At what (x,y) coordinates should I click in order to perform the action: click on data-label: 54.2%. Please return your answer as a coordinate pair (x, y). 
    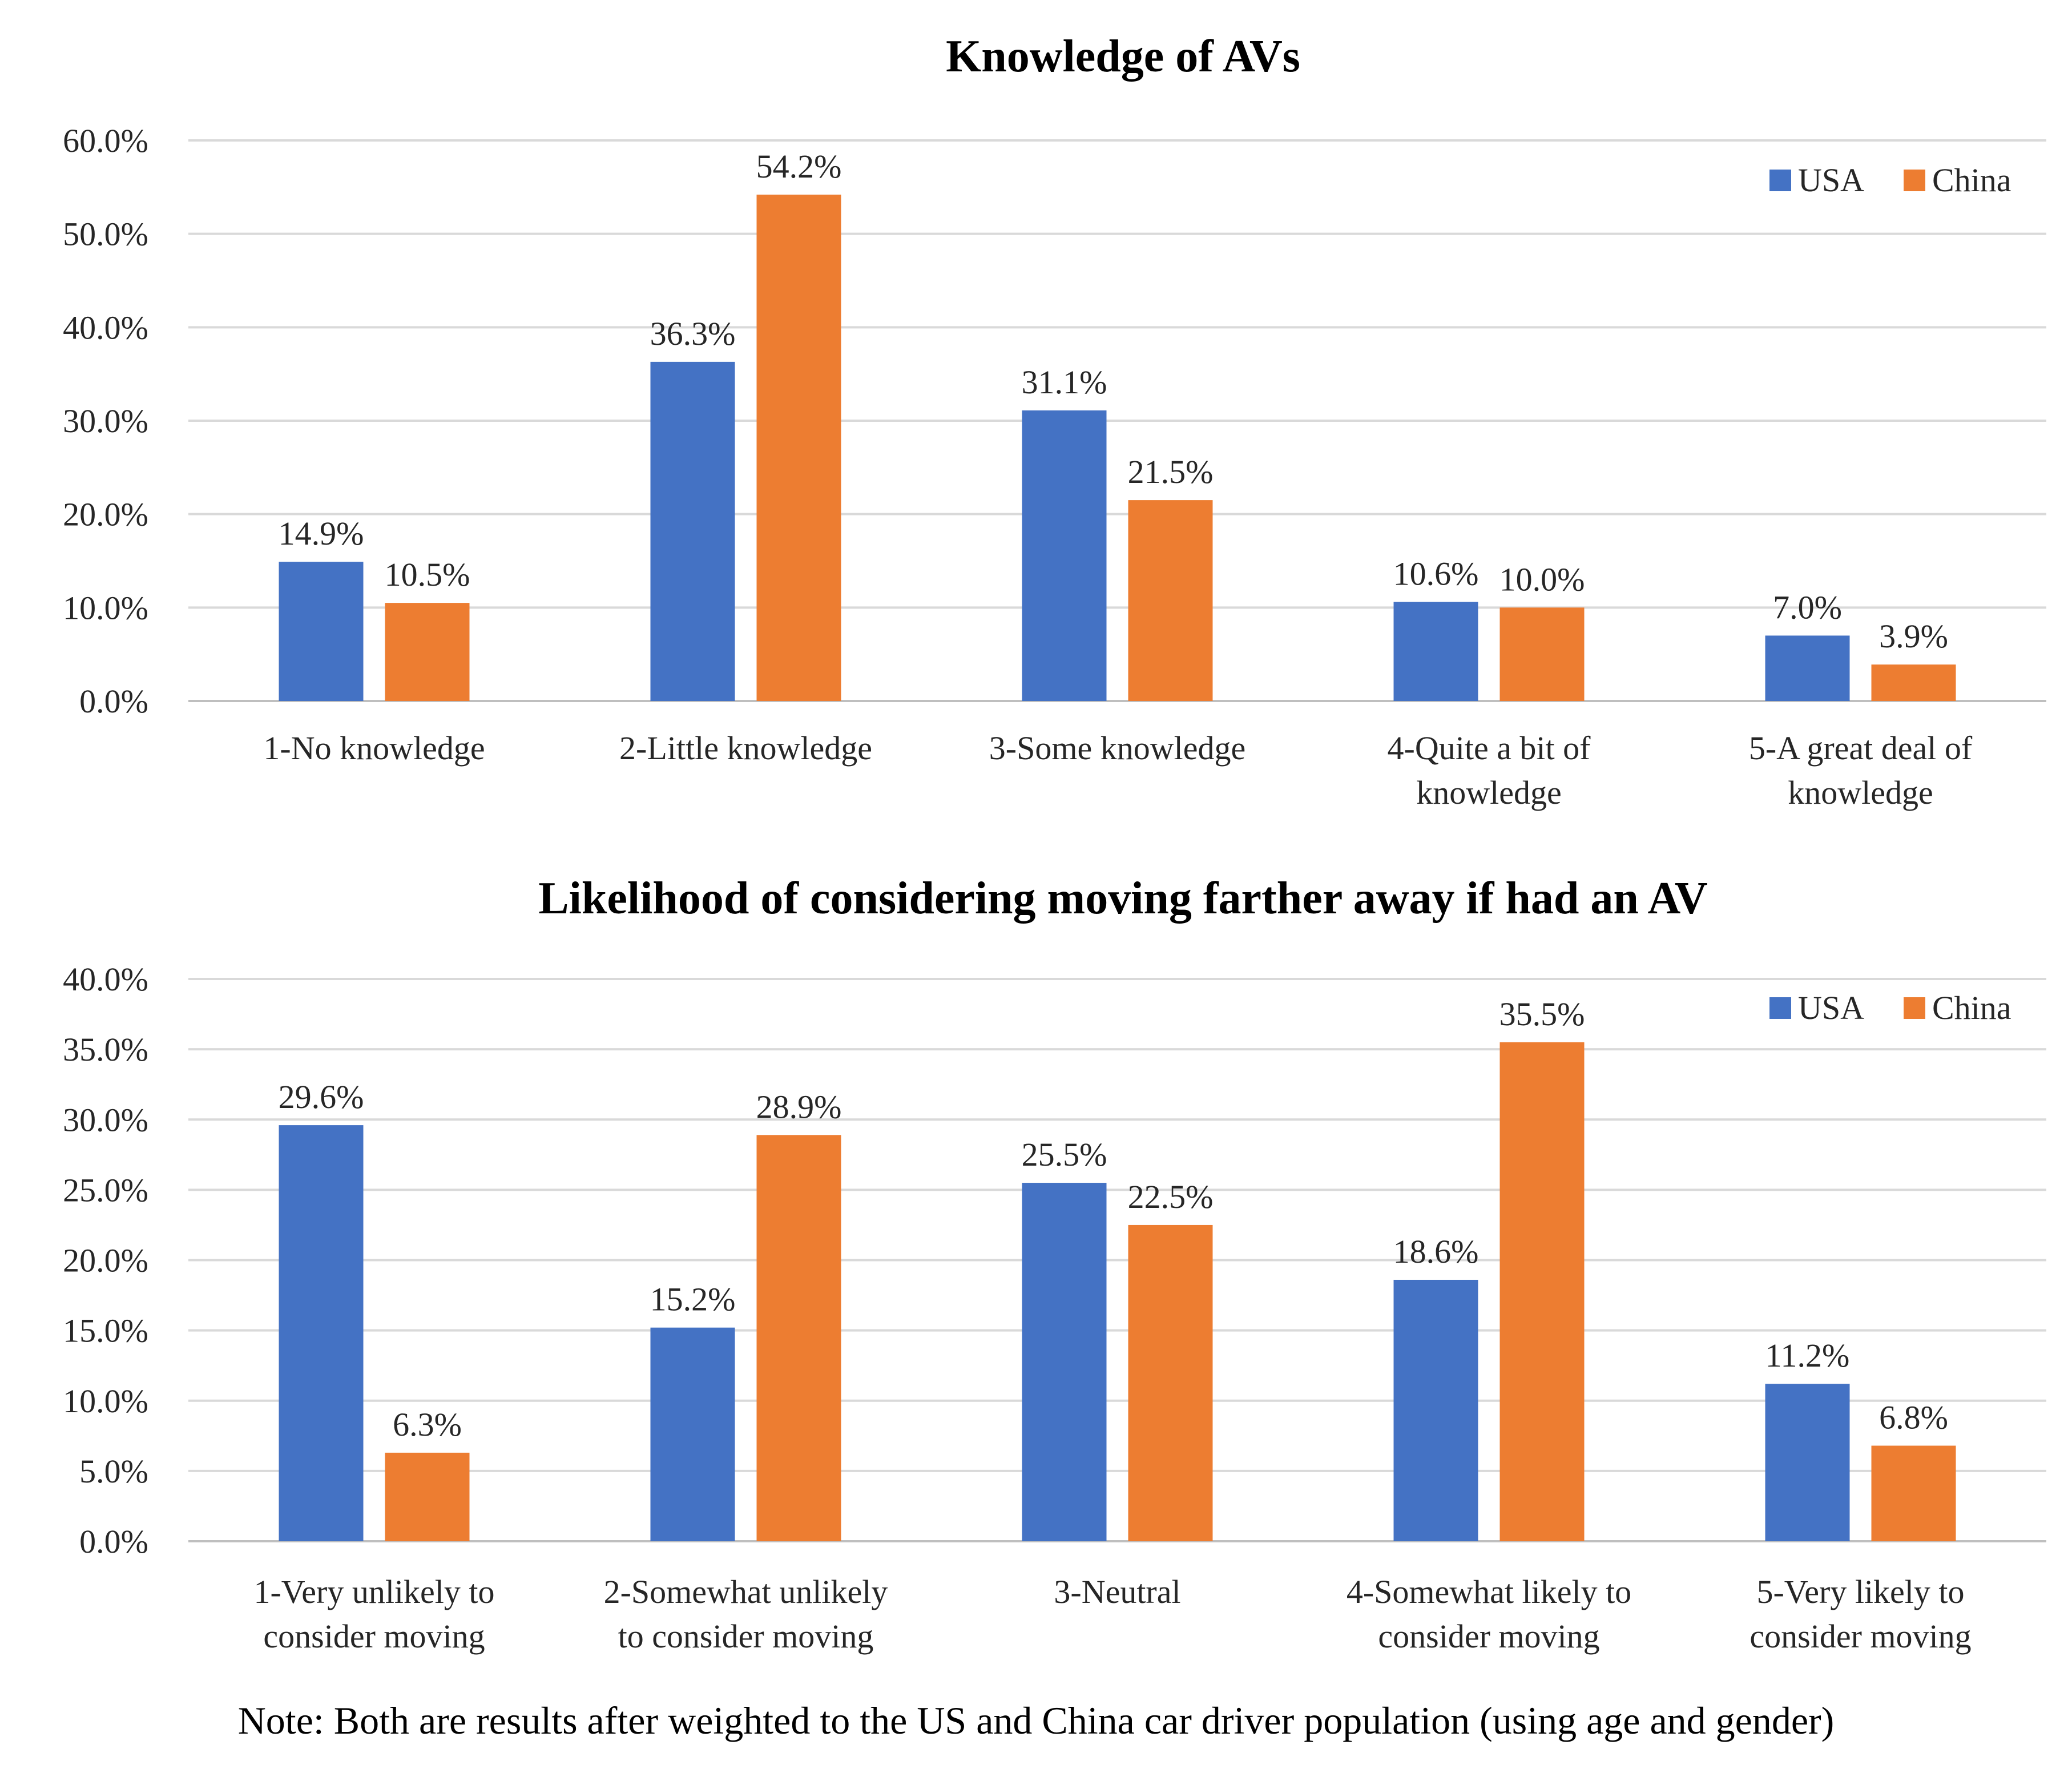
    Looking at the image, I should click on (799, 166).